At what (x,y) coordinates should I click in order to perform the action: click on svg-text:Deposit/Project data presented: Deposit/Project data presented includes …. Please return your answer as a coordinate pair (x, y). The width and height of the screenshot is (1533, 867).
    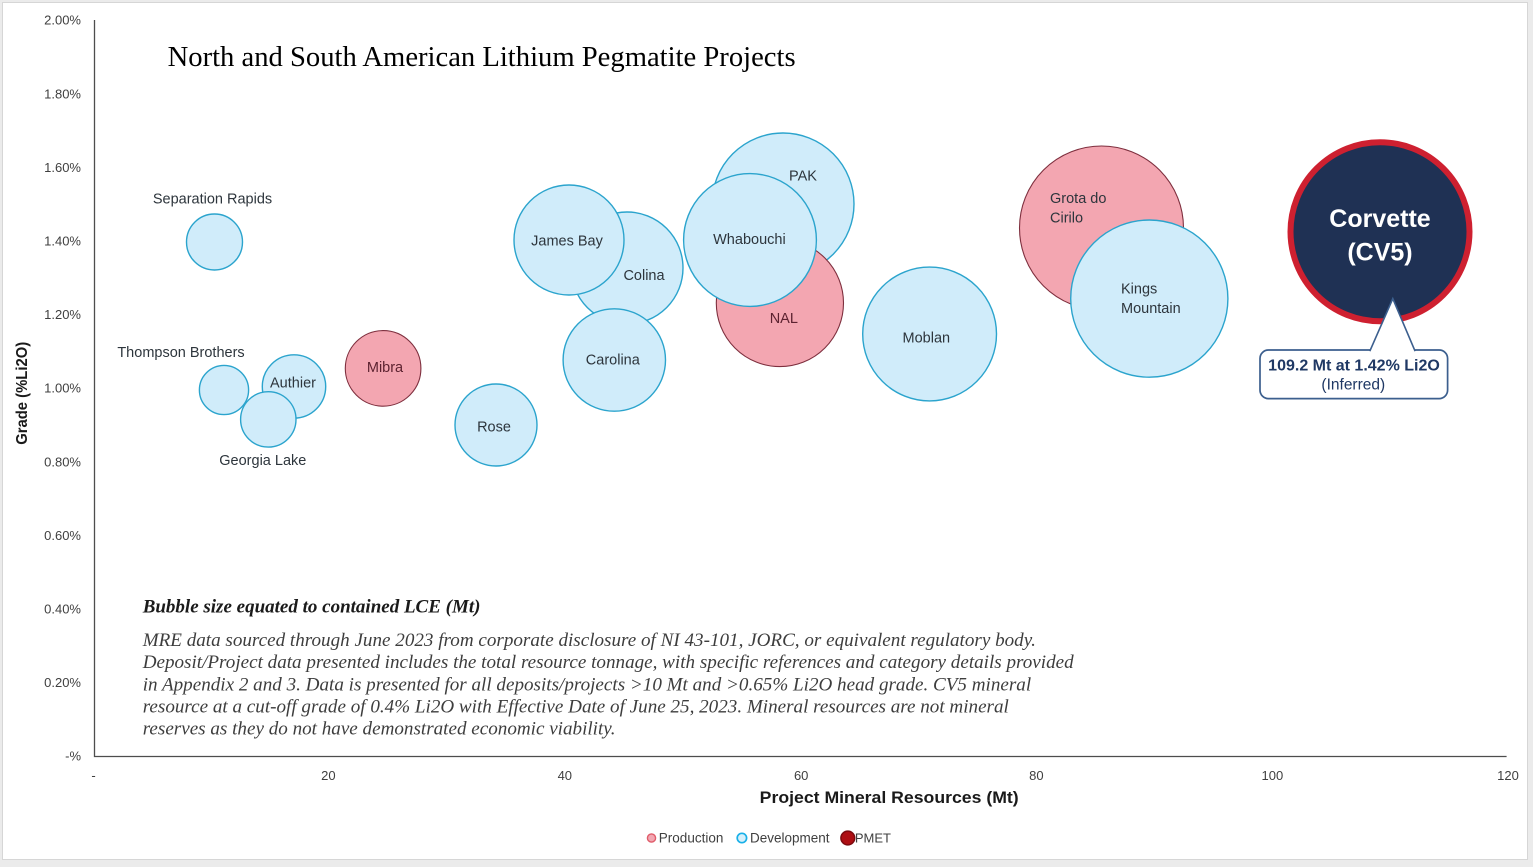
    Looking at the image, I should click on (608, 662).